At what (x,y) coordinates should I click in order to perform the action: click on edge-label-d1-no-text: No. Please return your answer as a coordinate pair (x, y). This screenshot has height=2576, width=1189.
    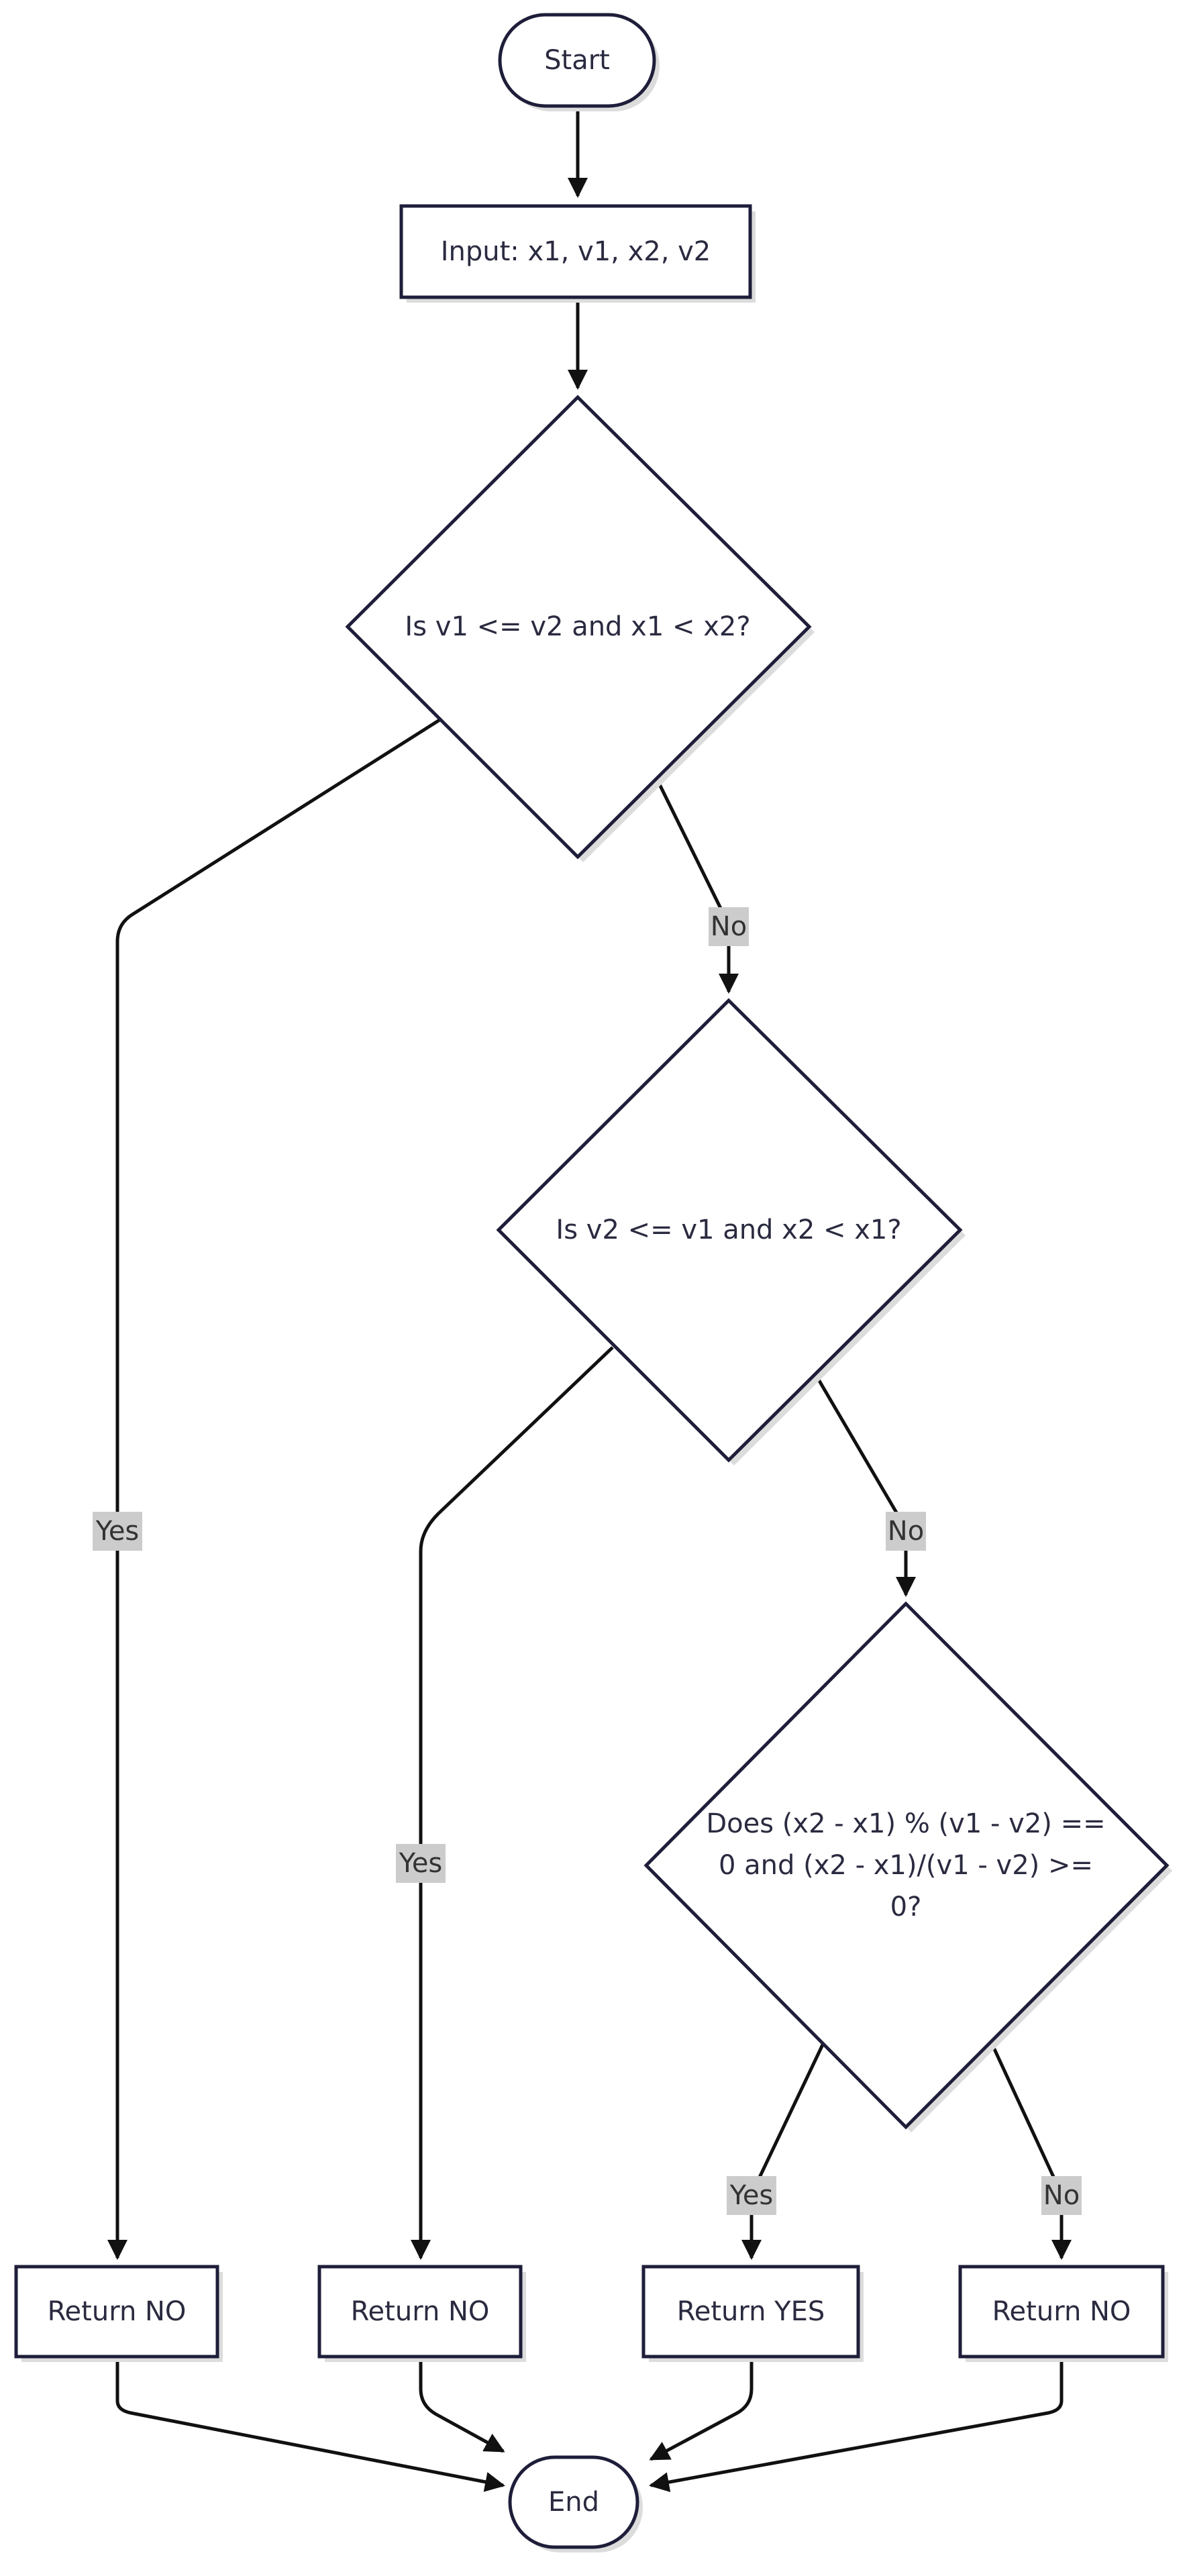
    Looking at the image, I should click on (729, 926).